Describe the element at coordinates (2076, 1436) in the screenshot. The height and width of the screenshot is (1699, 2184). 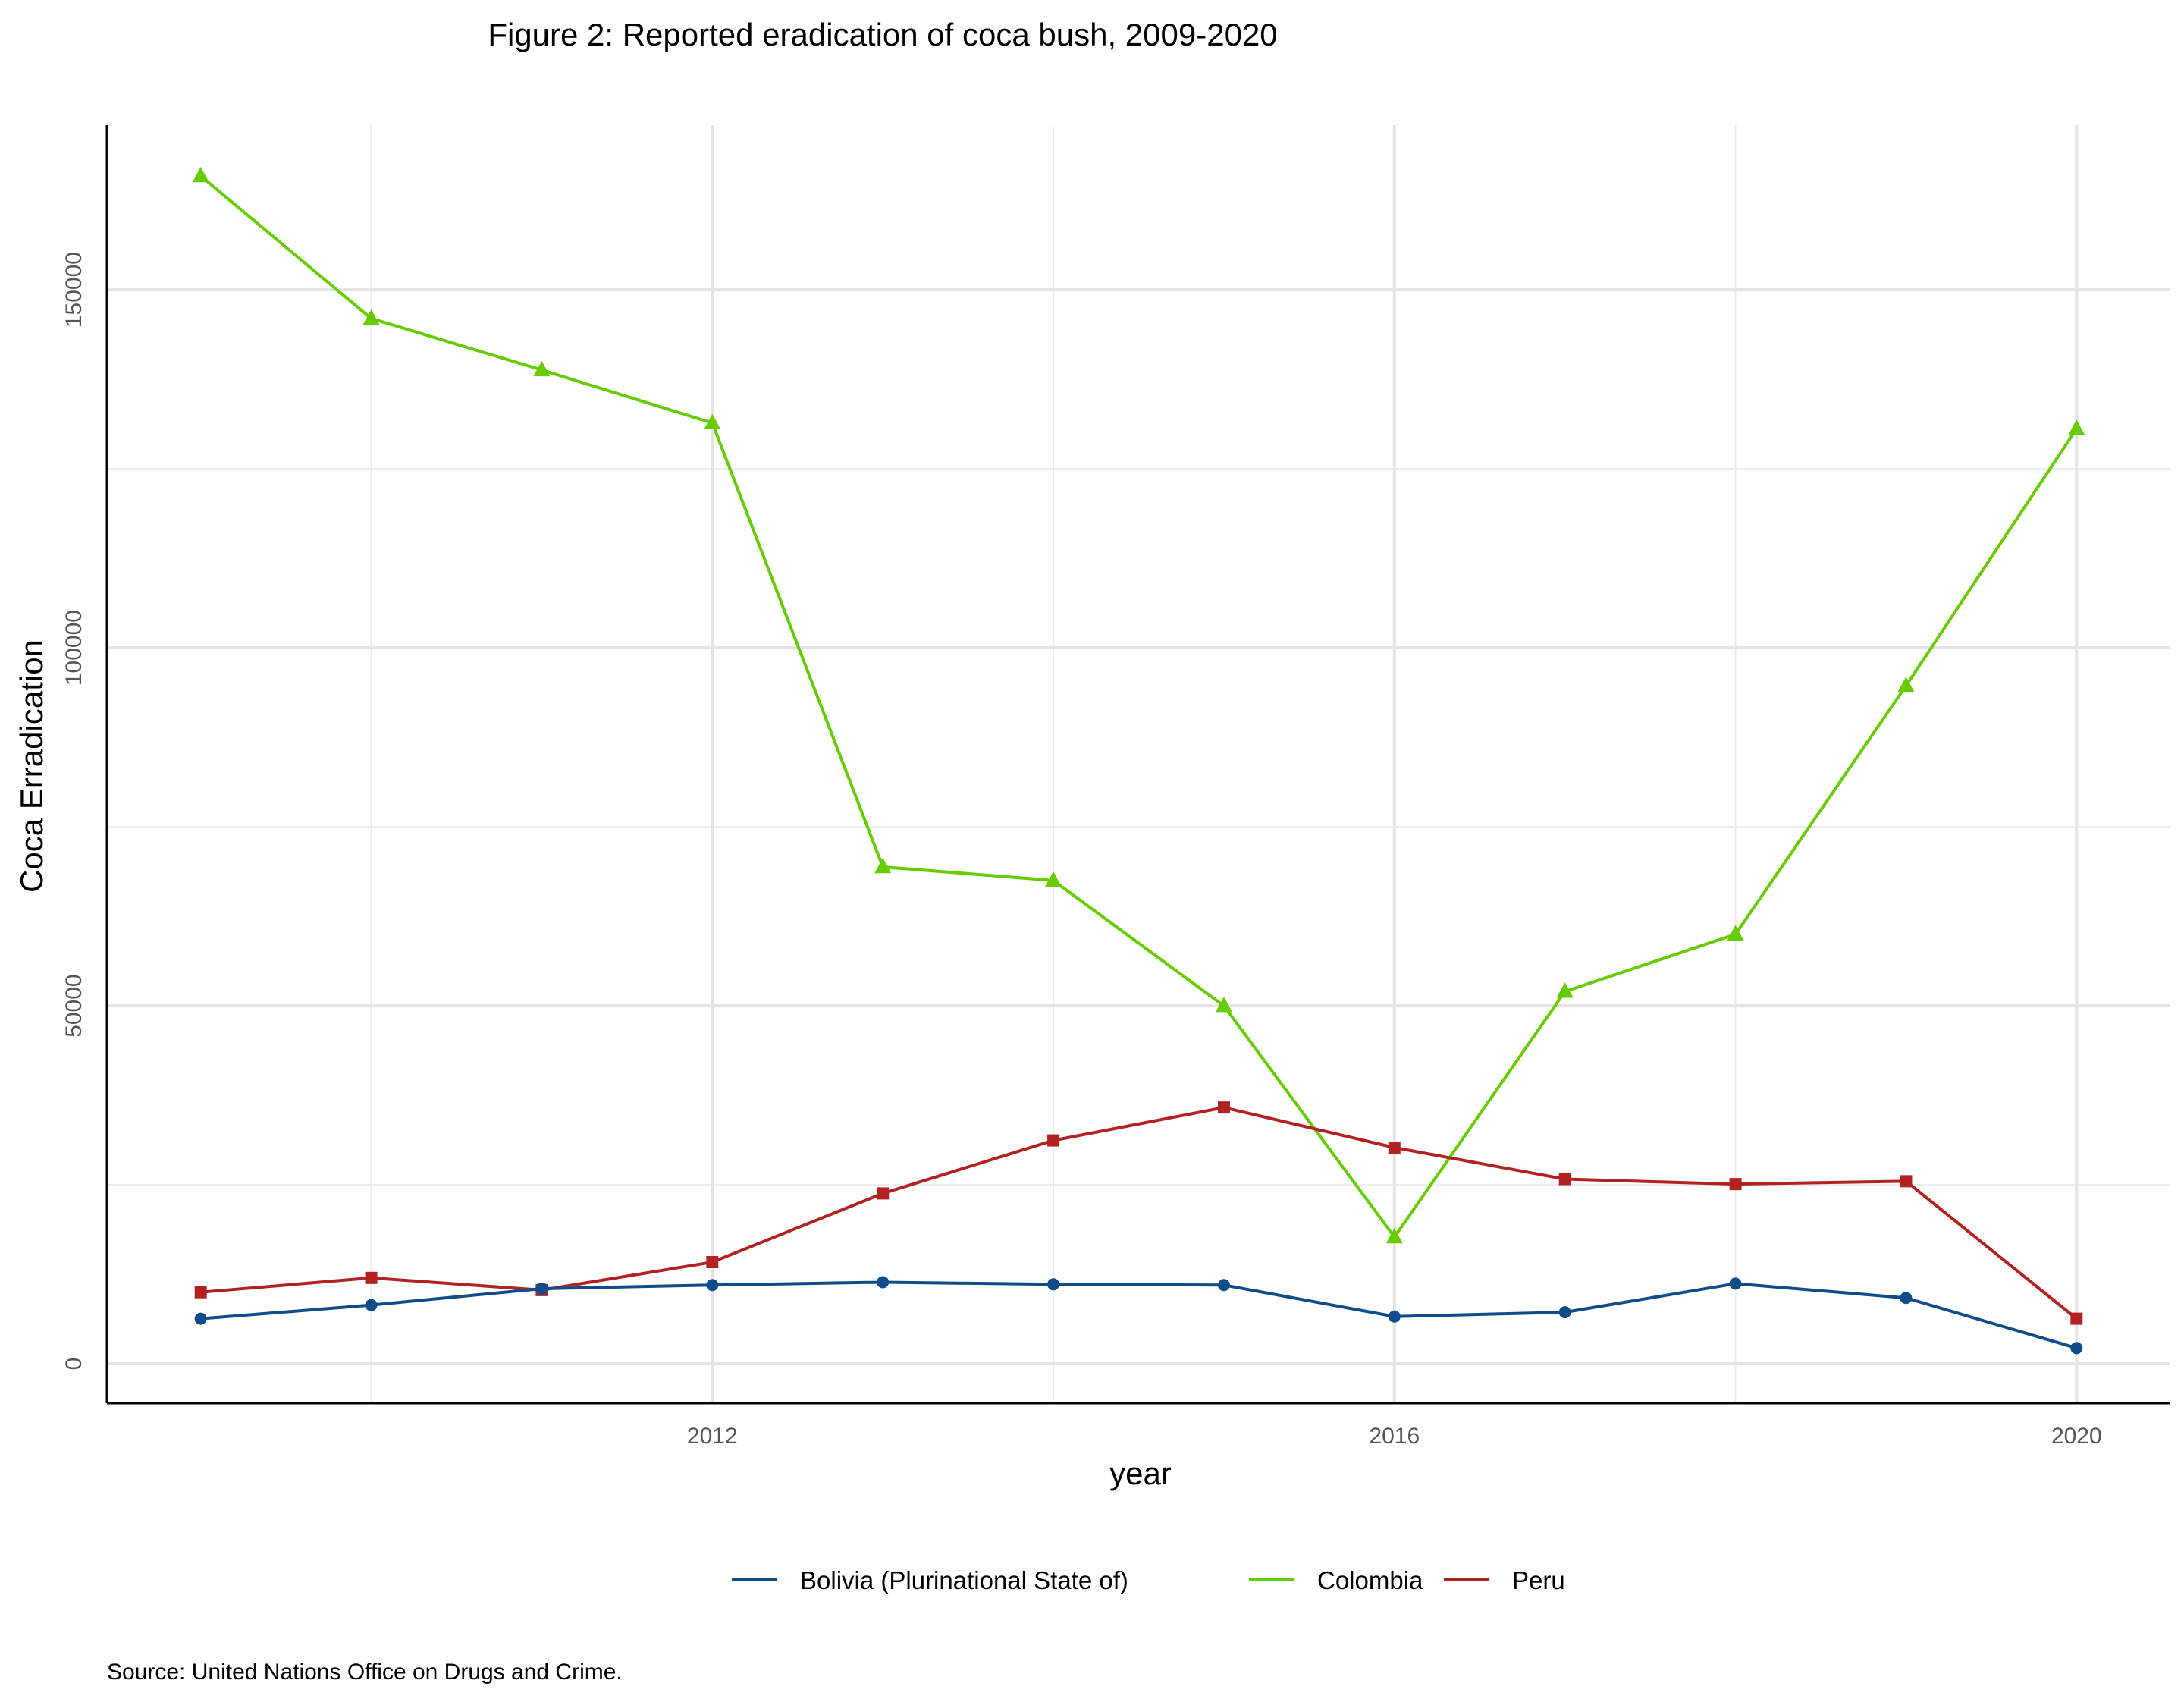
I see `x-tick-label: 2020` at that location.